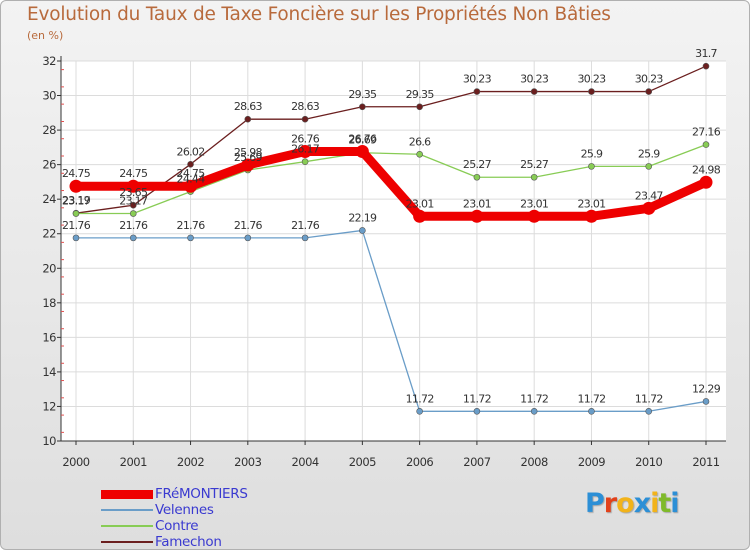 The height and width of the screenshot is (550, 750). Describe the element at coordinates (49, 234) in the screenshot. I see `y-tick-label: 22` at that location.